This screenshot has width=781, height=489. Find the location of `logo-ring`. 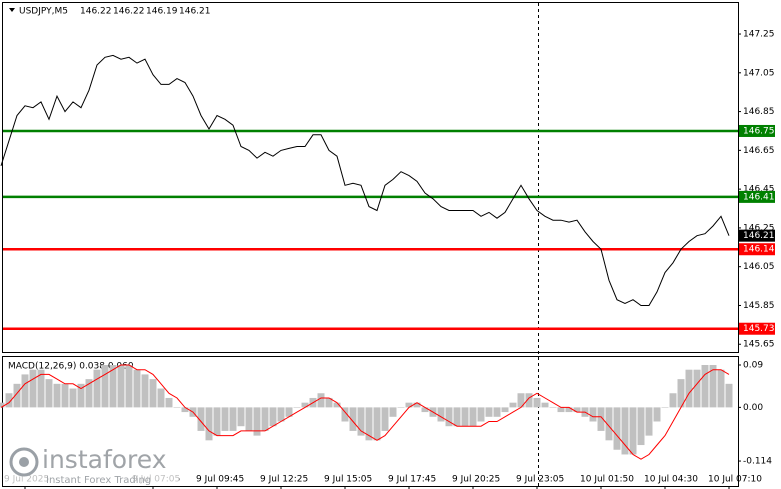

logo-ring is located at coordinates (24, 462).